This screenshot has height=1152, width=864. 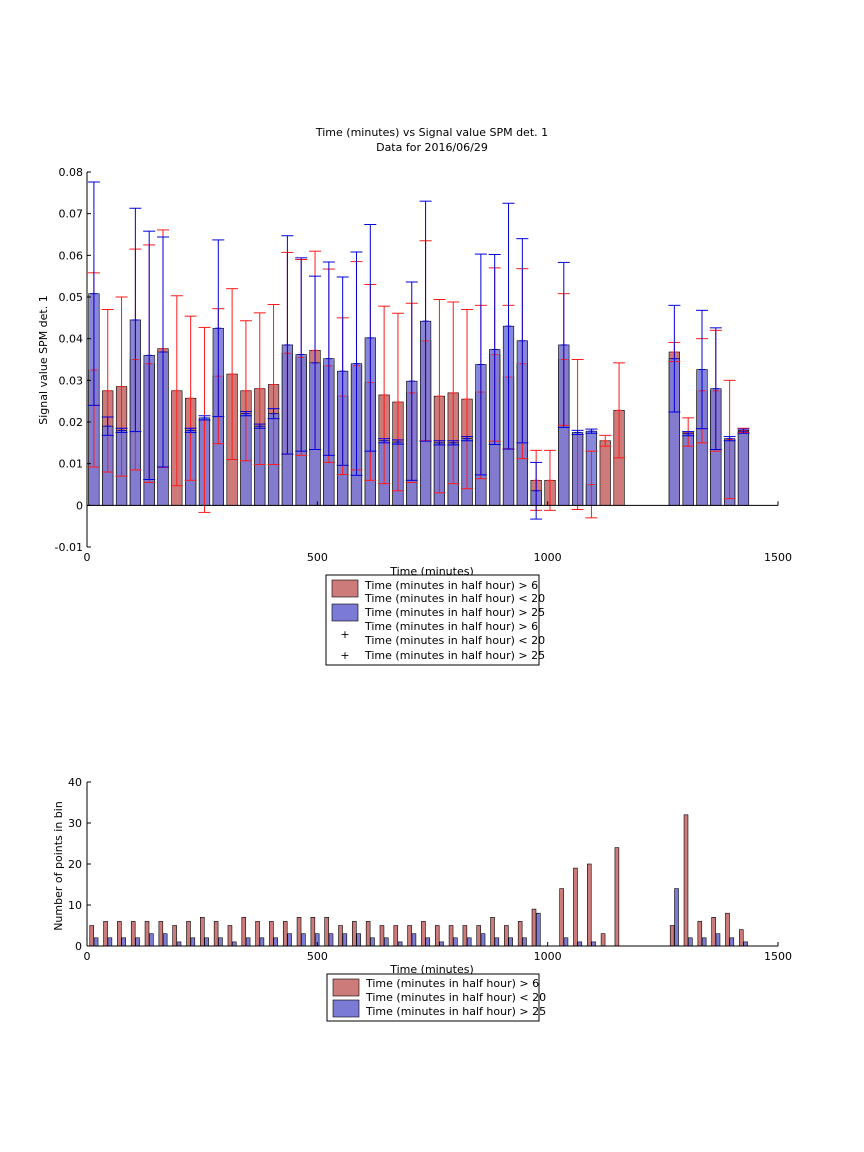 I want to click on y-tick-label: 0.05, so click(x=71, y=297).